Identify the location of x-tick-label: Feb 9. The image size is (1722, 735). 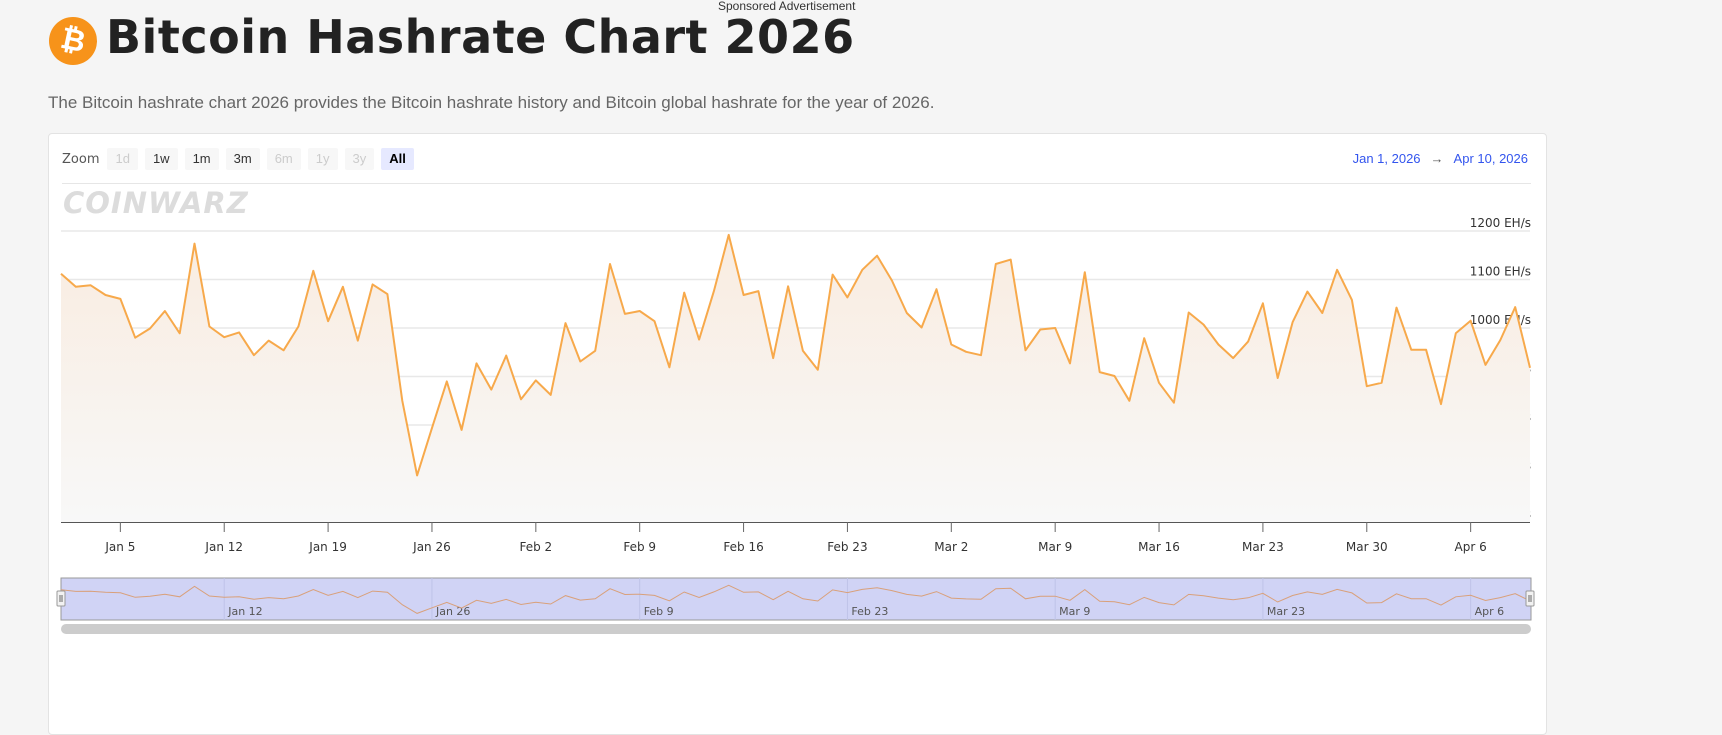
(639, 547).